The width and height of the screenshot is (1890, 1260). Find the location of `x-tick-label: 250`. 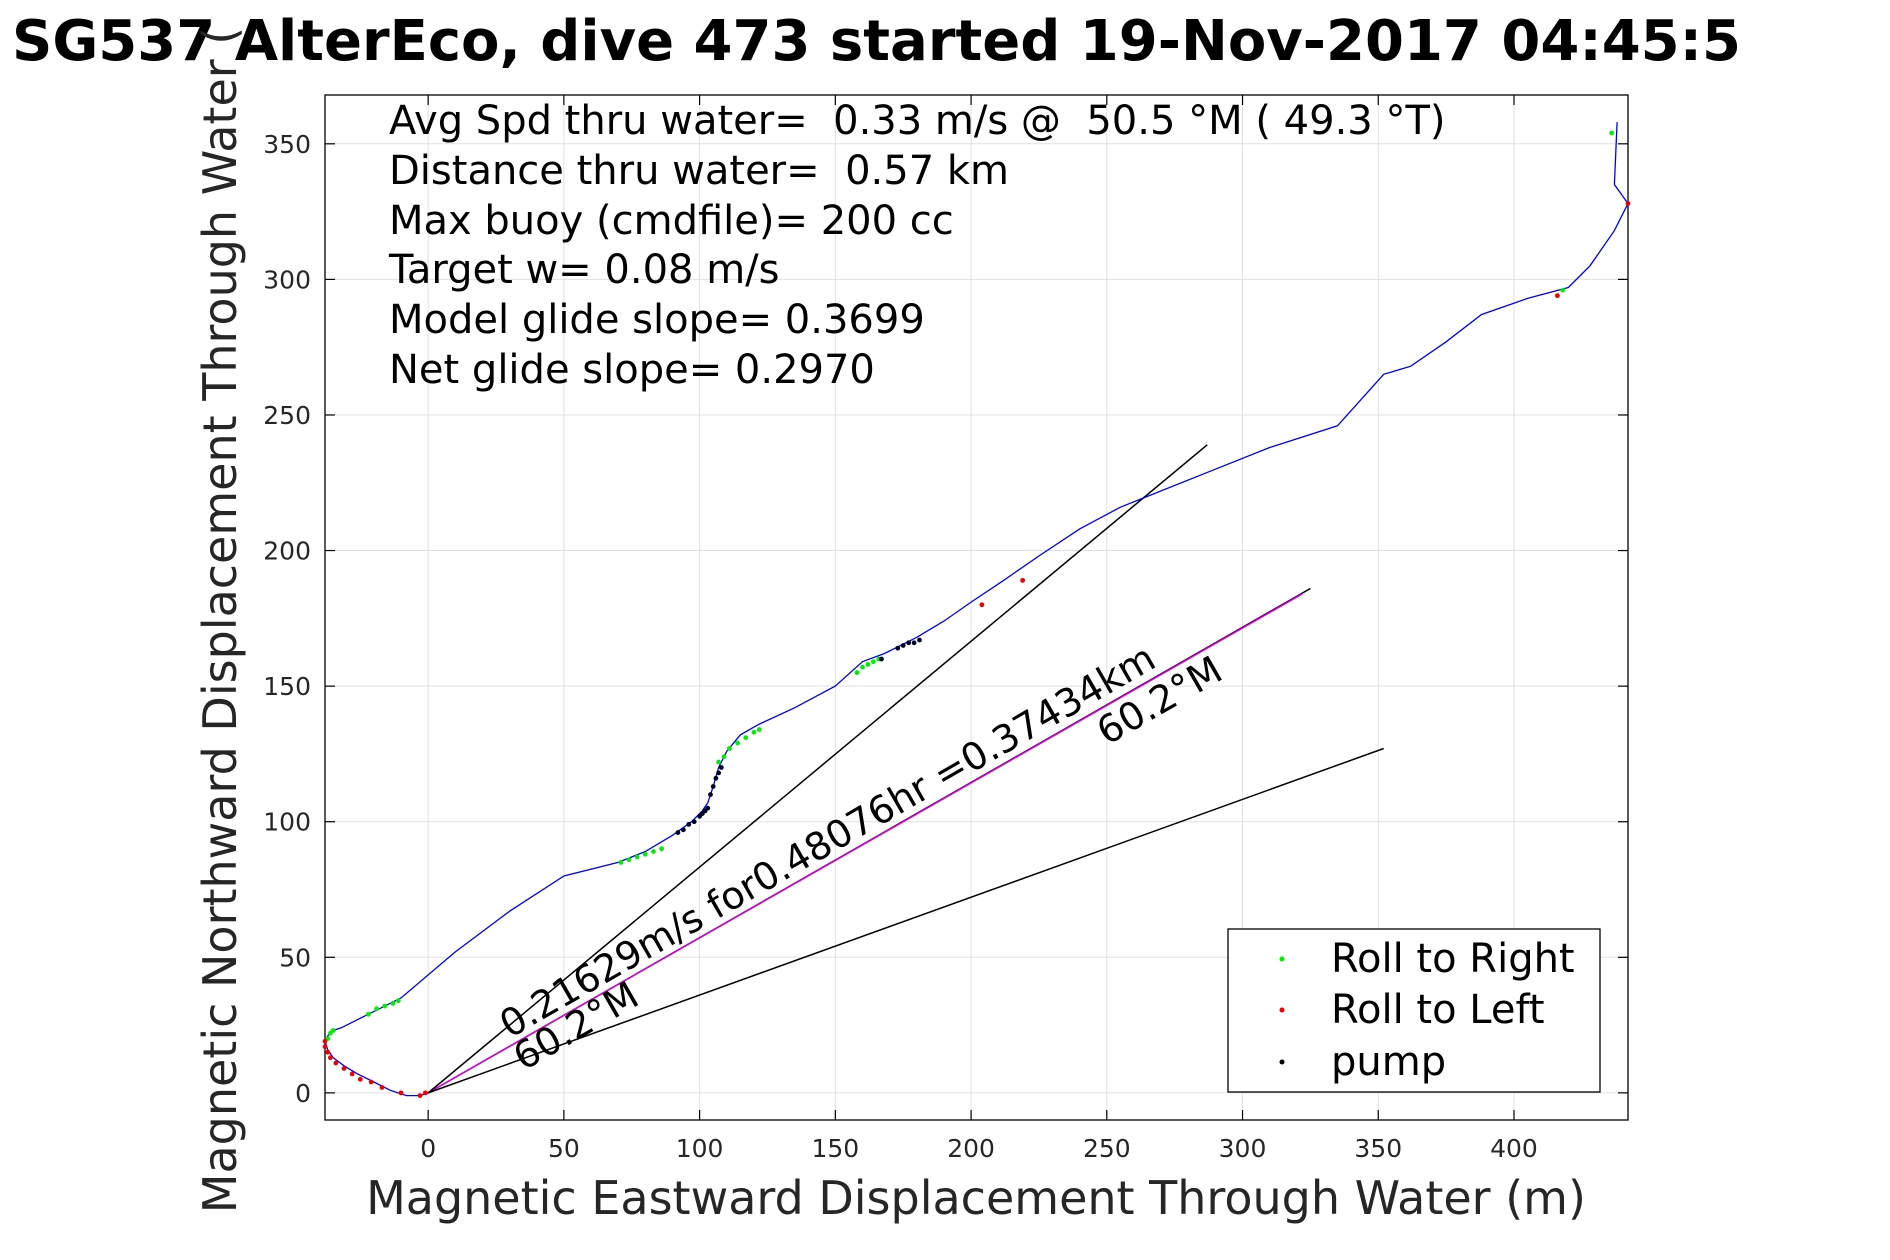

x-tick-label: 250 is located at coordinates (1107, 1148).